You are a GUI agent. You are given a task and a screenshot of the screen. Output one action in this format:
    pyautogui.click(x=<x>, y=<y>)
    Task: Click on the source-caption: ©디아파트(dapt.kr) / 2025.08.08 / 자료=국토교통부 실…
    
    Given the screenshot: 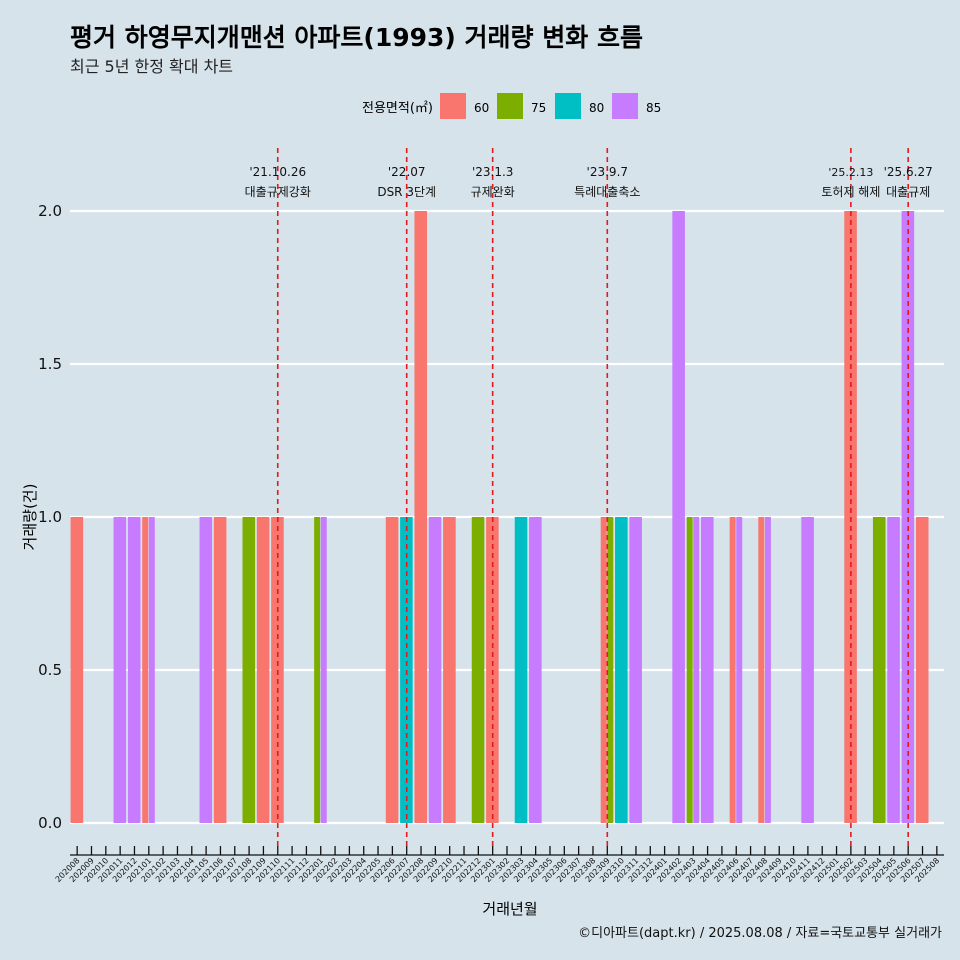 What is the action you would take?
    pyautogui.click(x=760, y=933)
    